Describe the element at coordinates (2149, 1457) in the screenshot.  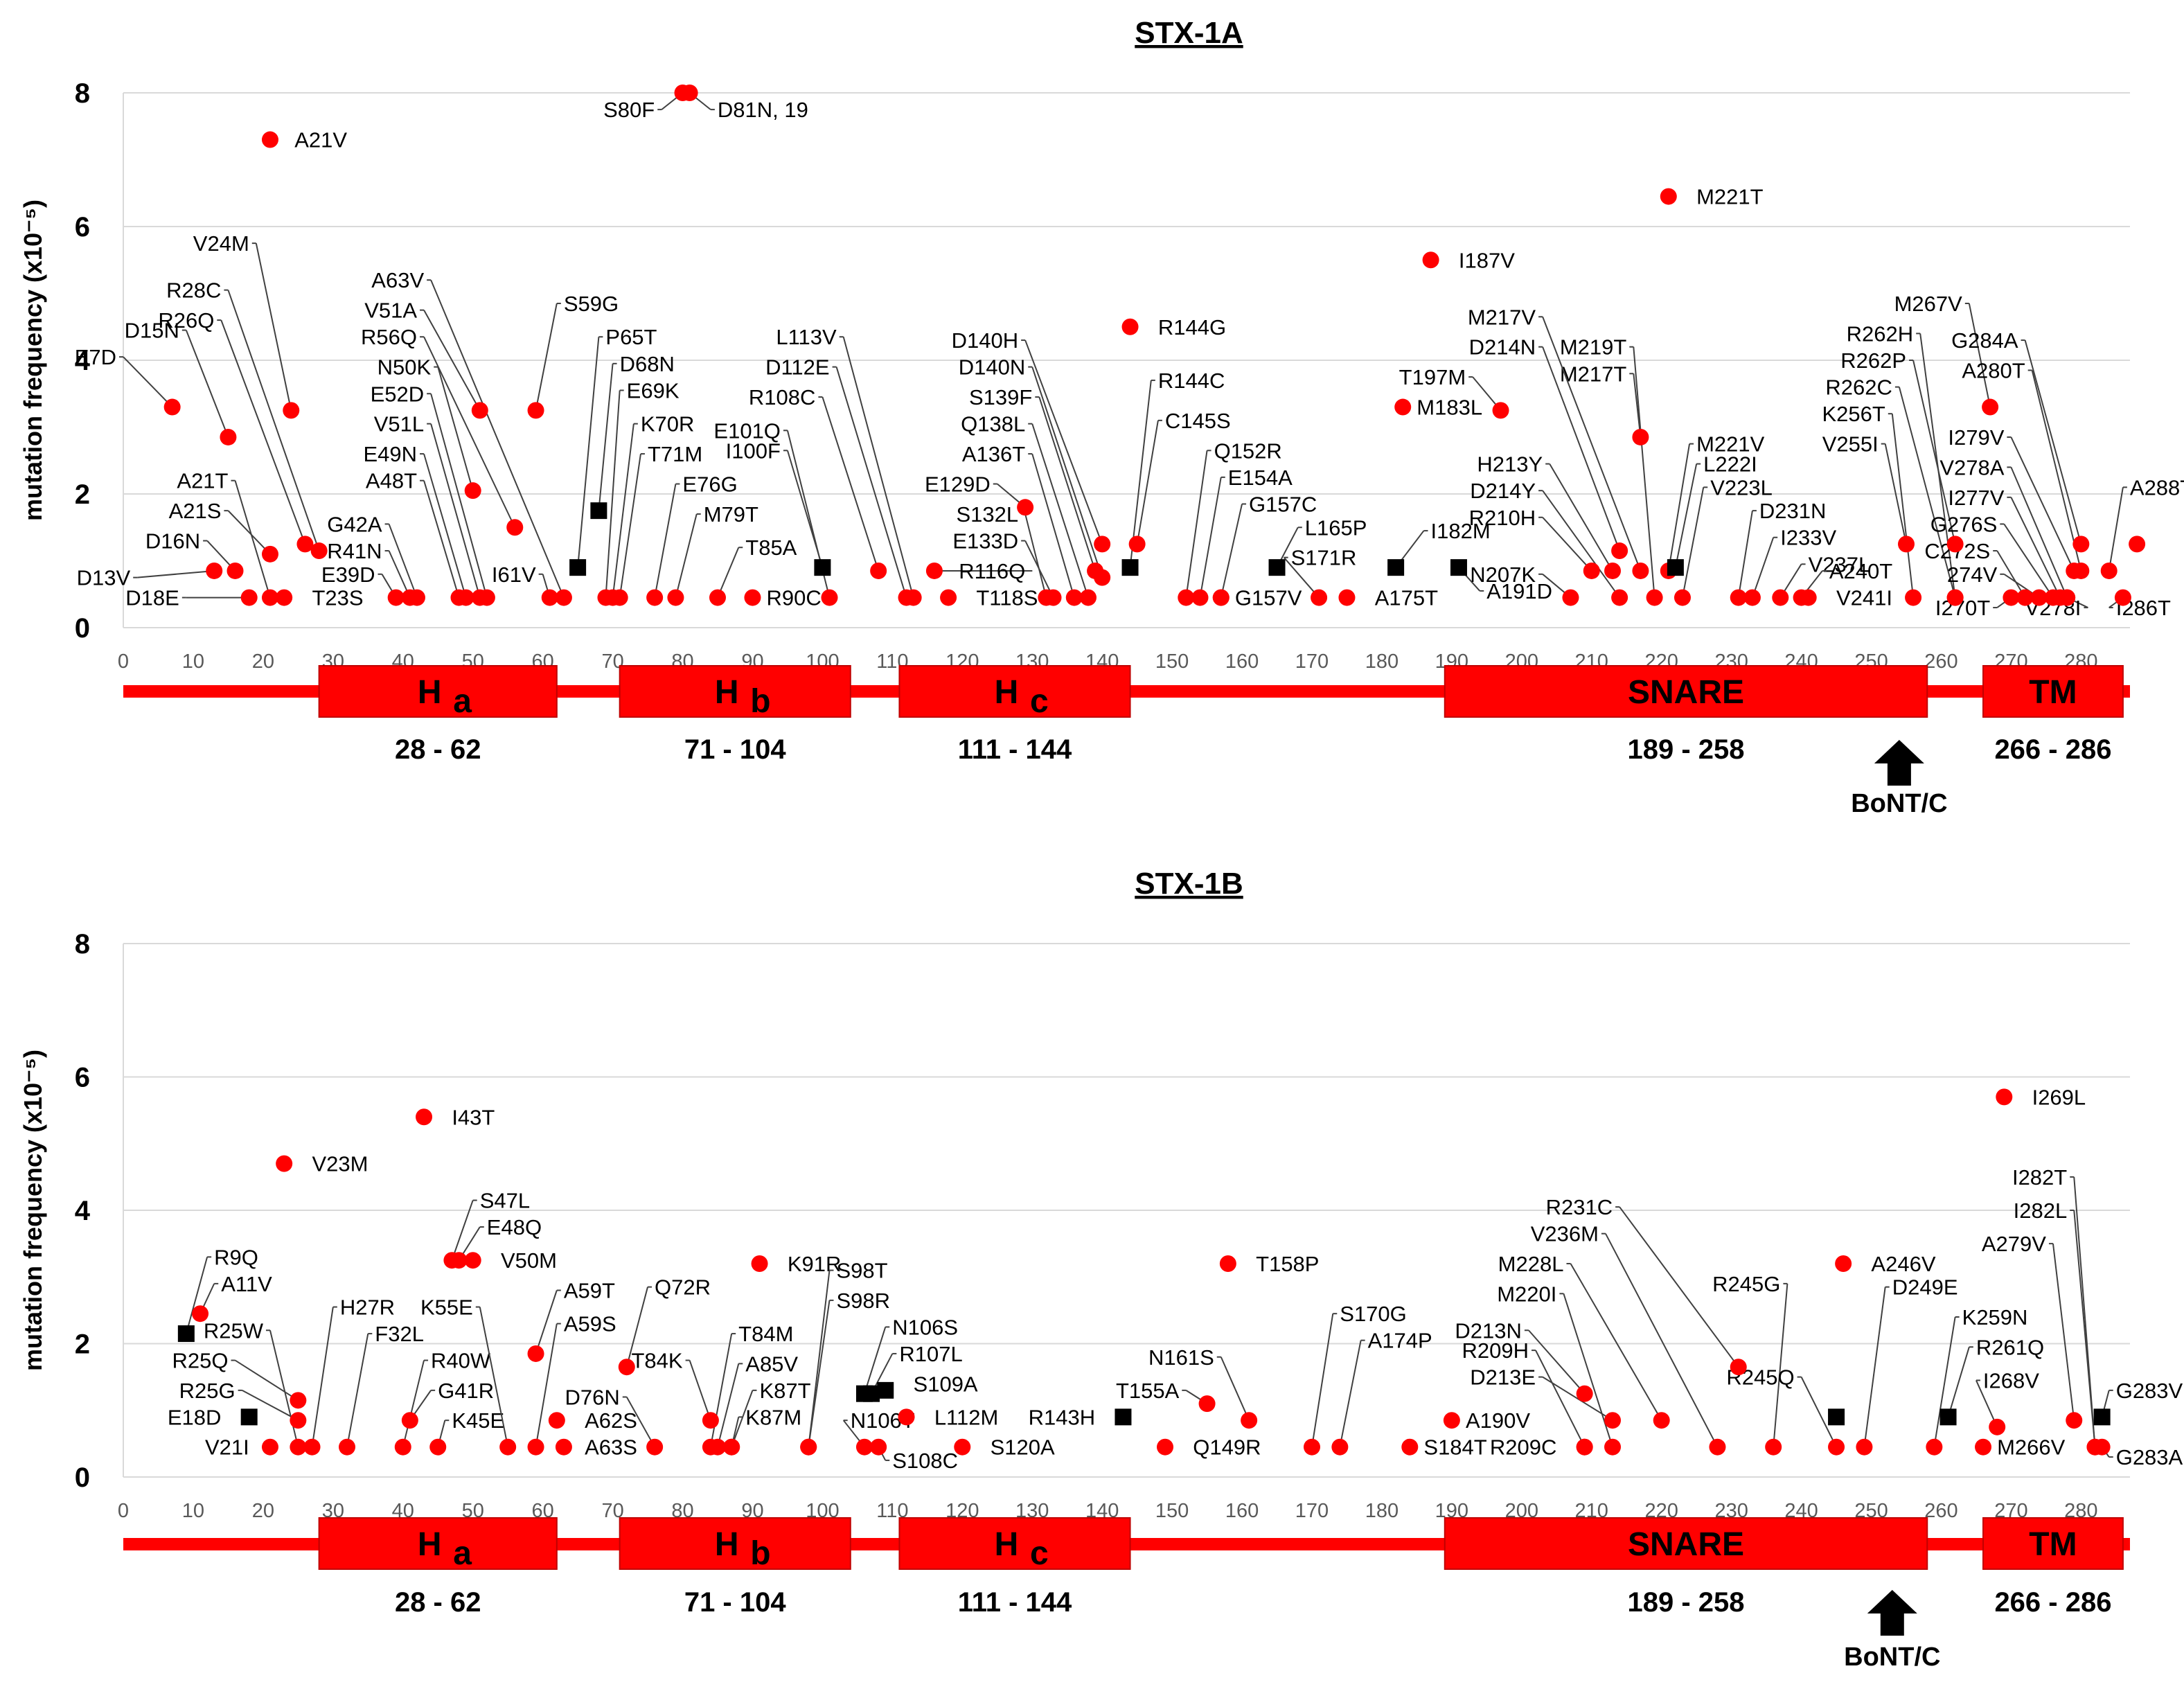
I see `mutation-label: G283A` at that location.